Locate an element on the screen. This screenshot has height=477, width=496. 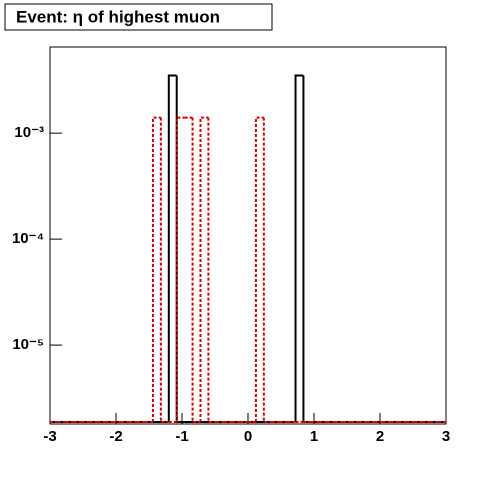
chart-title: Event: η of highest muon is located at coordinates (118, 16).